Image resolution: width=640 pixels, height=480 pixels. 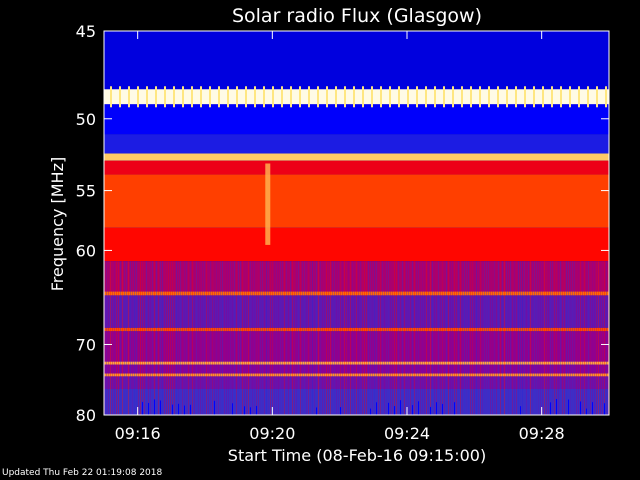 I want to click on y-tick-label: 55, so click(x=86, y=191).